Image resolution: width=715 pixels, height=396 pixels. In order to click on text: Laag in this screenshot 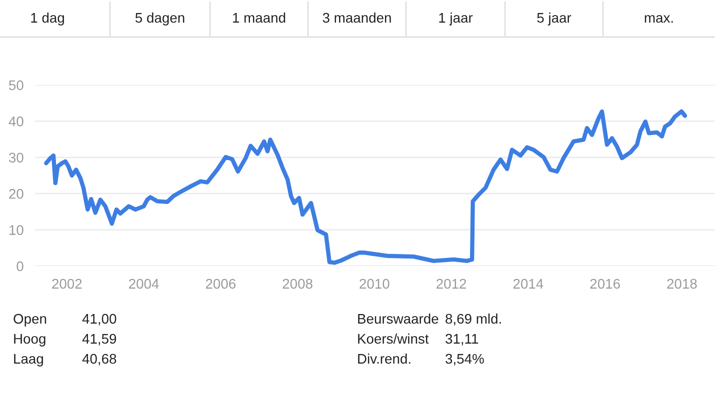, I will do `click(28, 360)`.